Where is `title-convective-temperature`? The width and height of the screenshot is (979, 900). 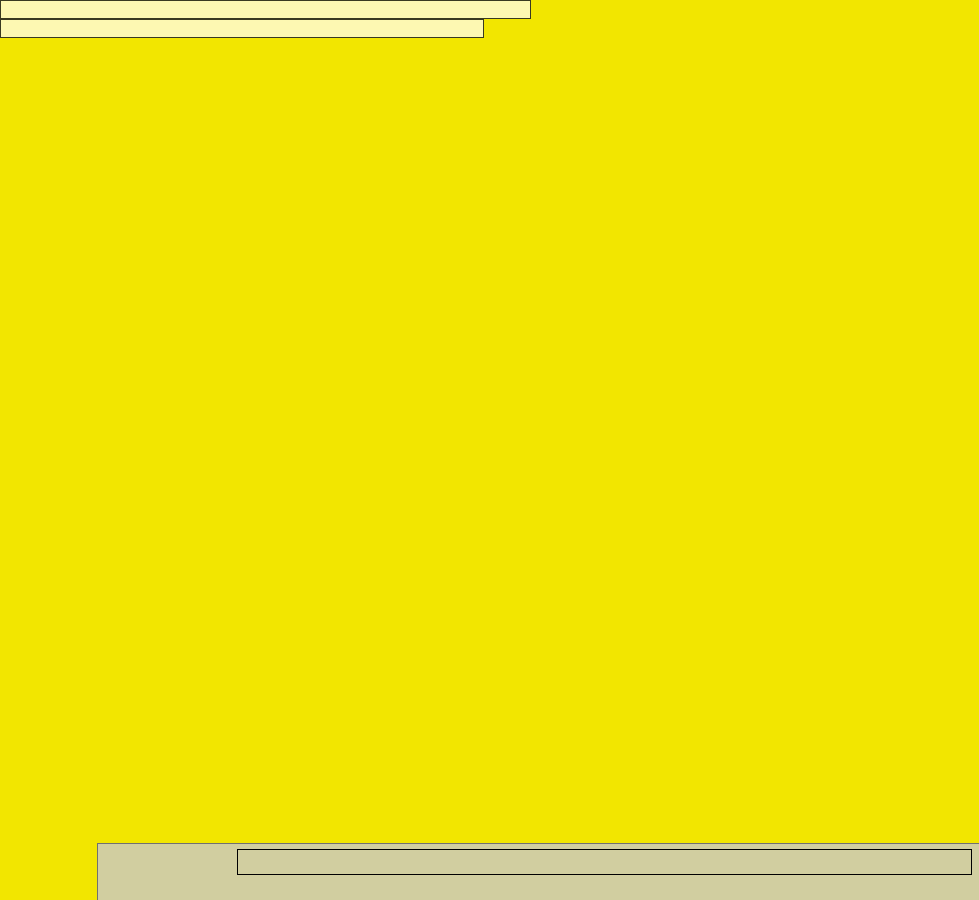
title-convective-temperature is located at coordinates (265, 9).